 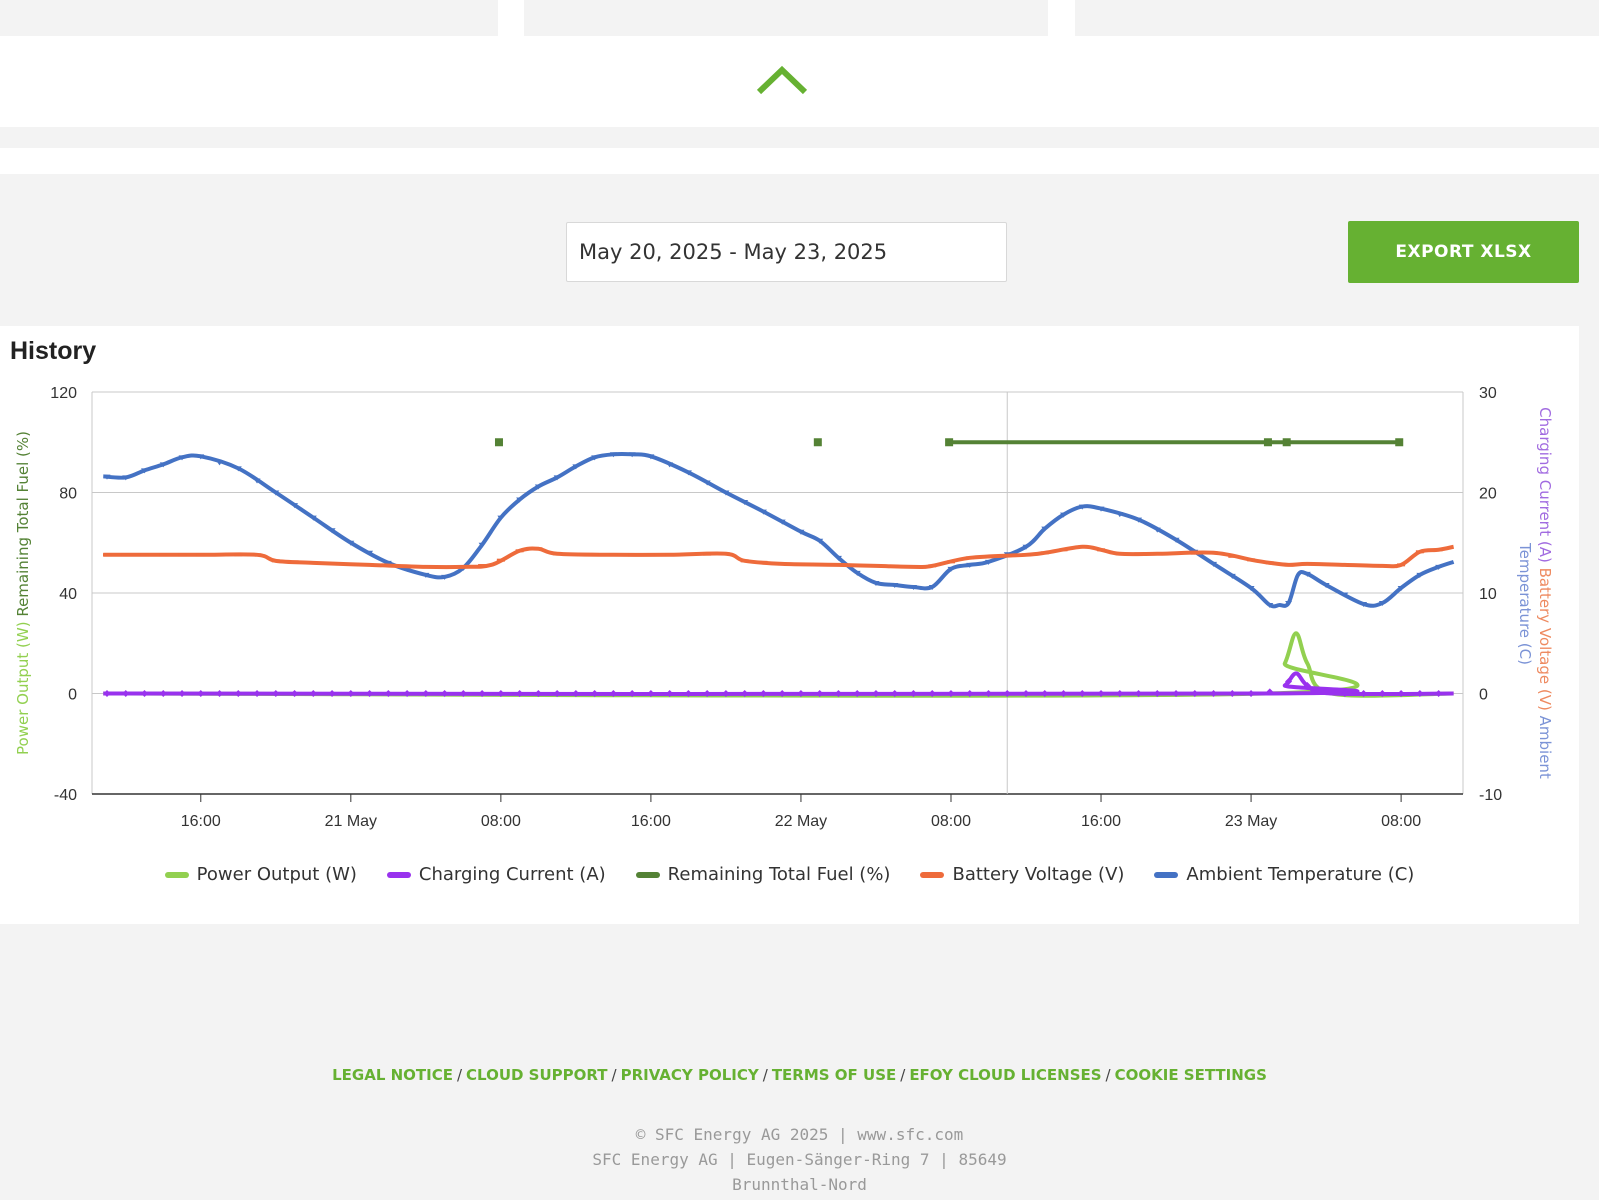 What do you see at coordinates (1300, 874) in the screenshot?
I see `legend-label: Ambient Temperature (C)` at bounding box center [1300, 874].